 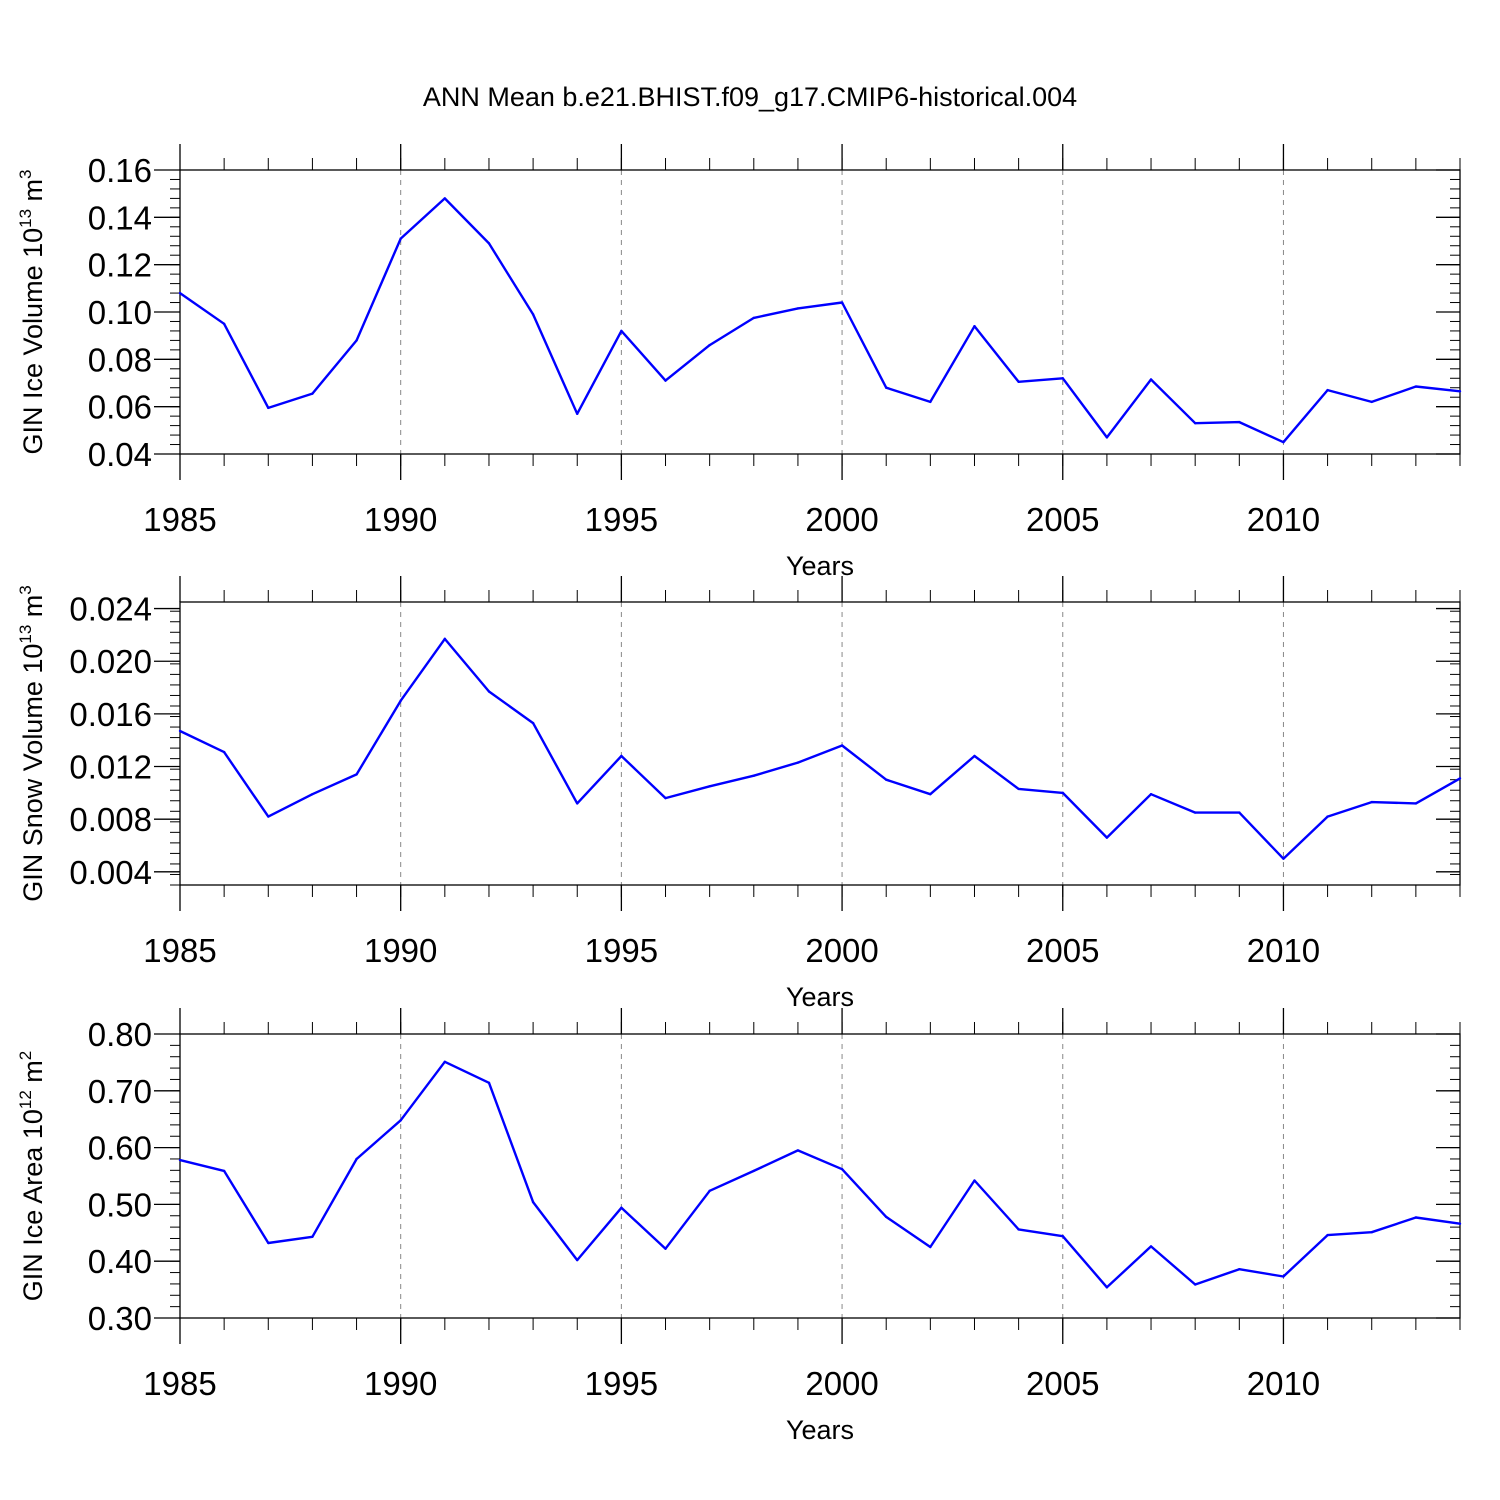 I want to click on series-line, so click(x=820, y=320).